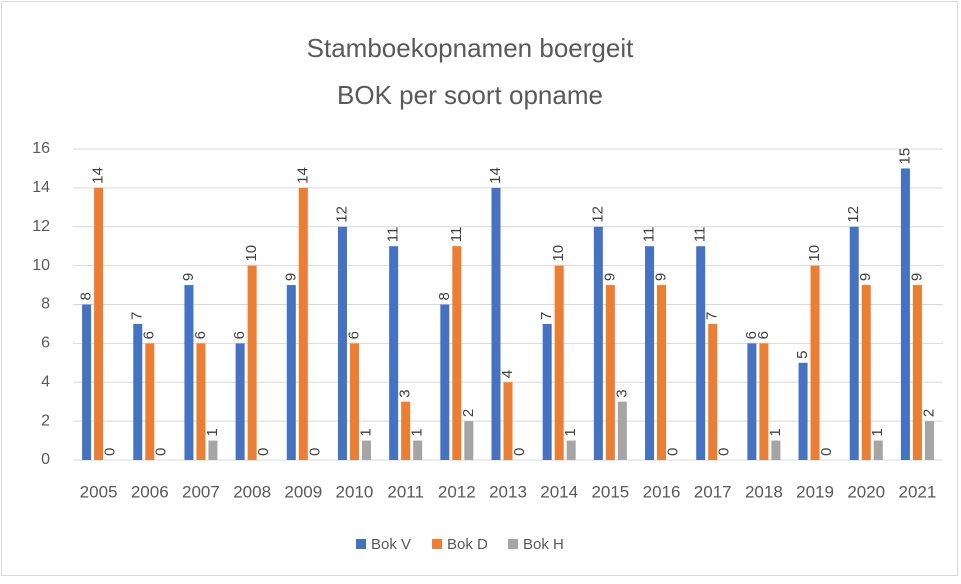 Image resolution: width=961 pixels, height=584 pixels. I want to click on x-tick-label: 2016, so click(662, 491).